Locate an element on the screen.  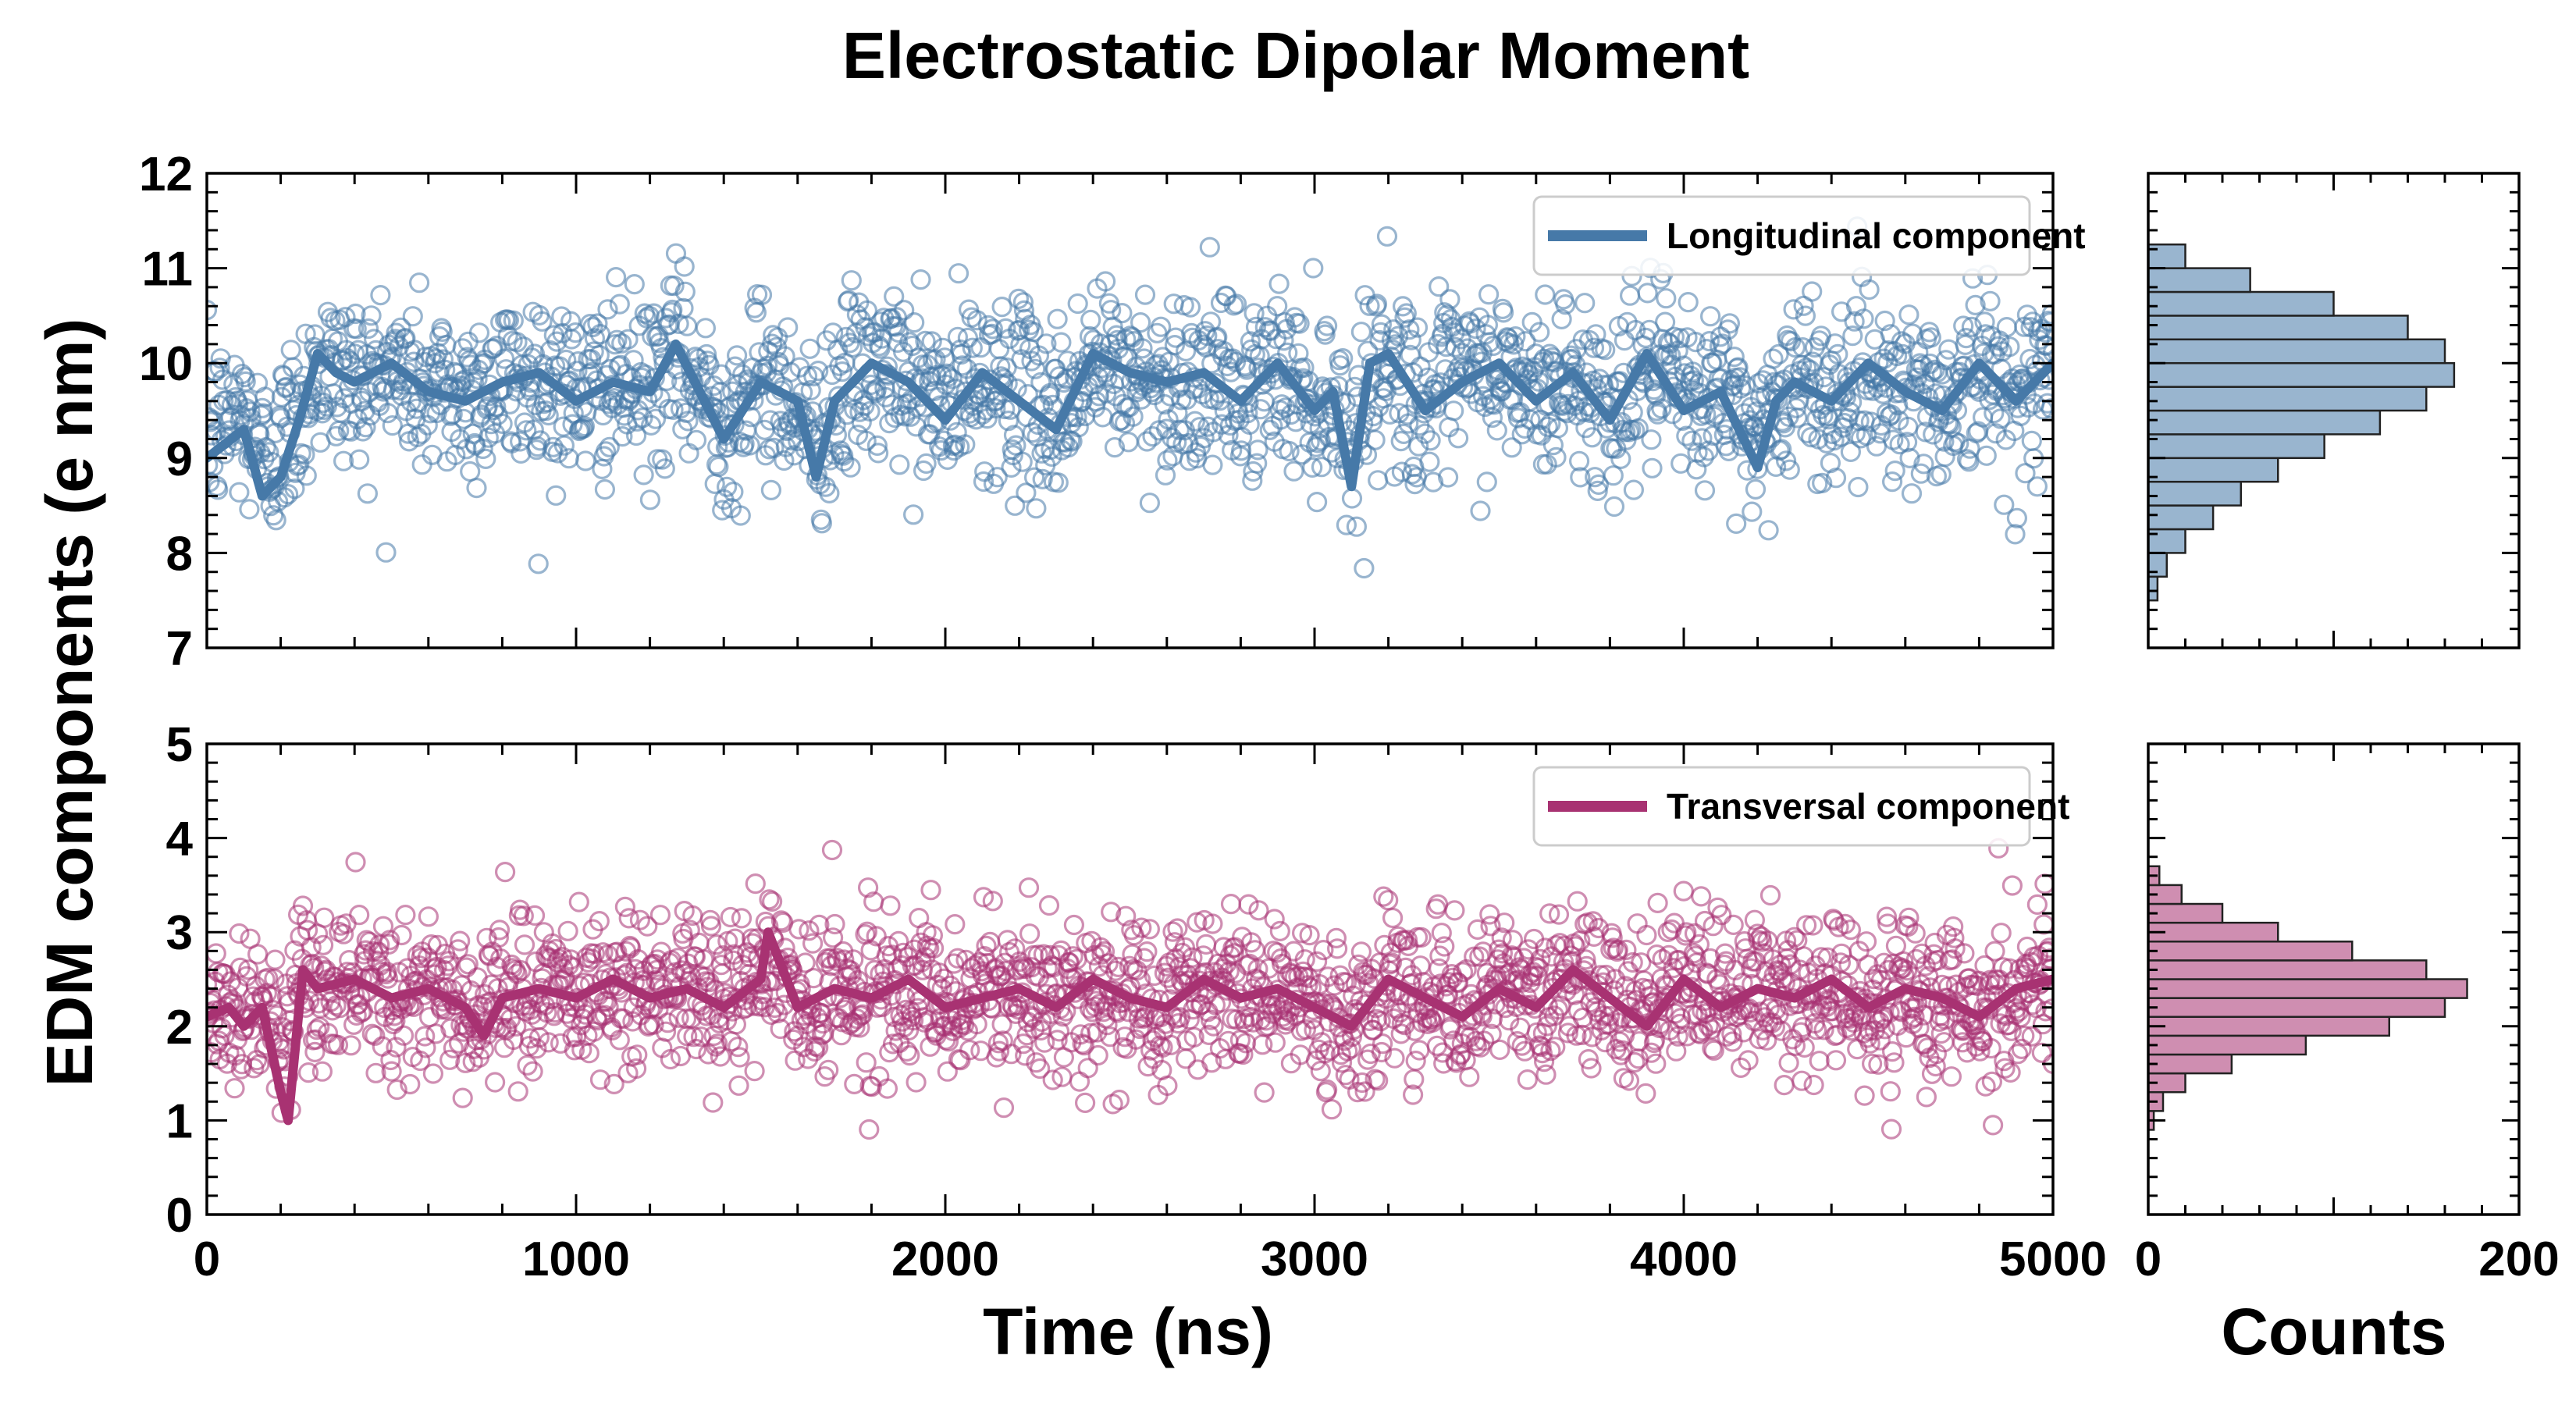
legend-label: Longitudinal component is located at coordinates (1877, 236).